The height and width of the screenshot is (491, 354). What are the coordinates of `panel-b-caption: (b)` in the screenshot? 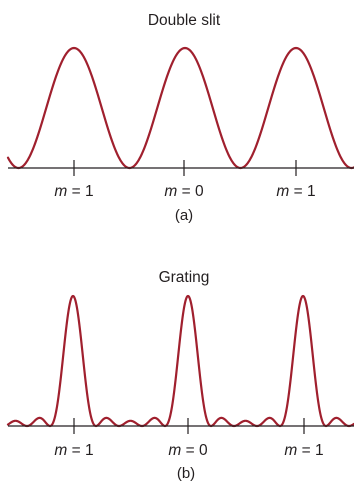 It's located at (186, 473).